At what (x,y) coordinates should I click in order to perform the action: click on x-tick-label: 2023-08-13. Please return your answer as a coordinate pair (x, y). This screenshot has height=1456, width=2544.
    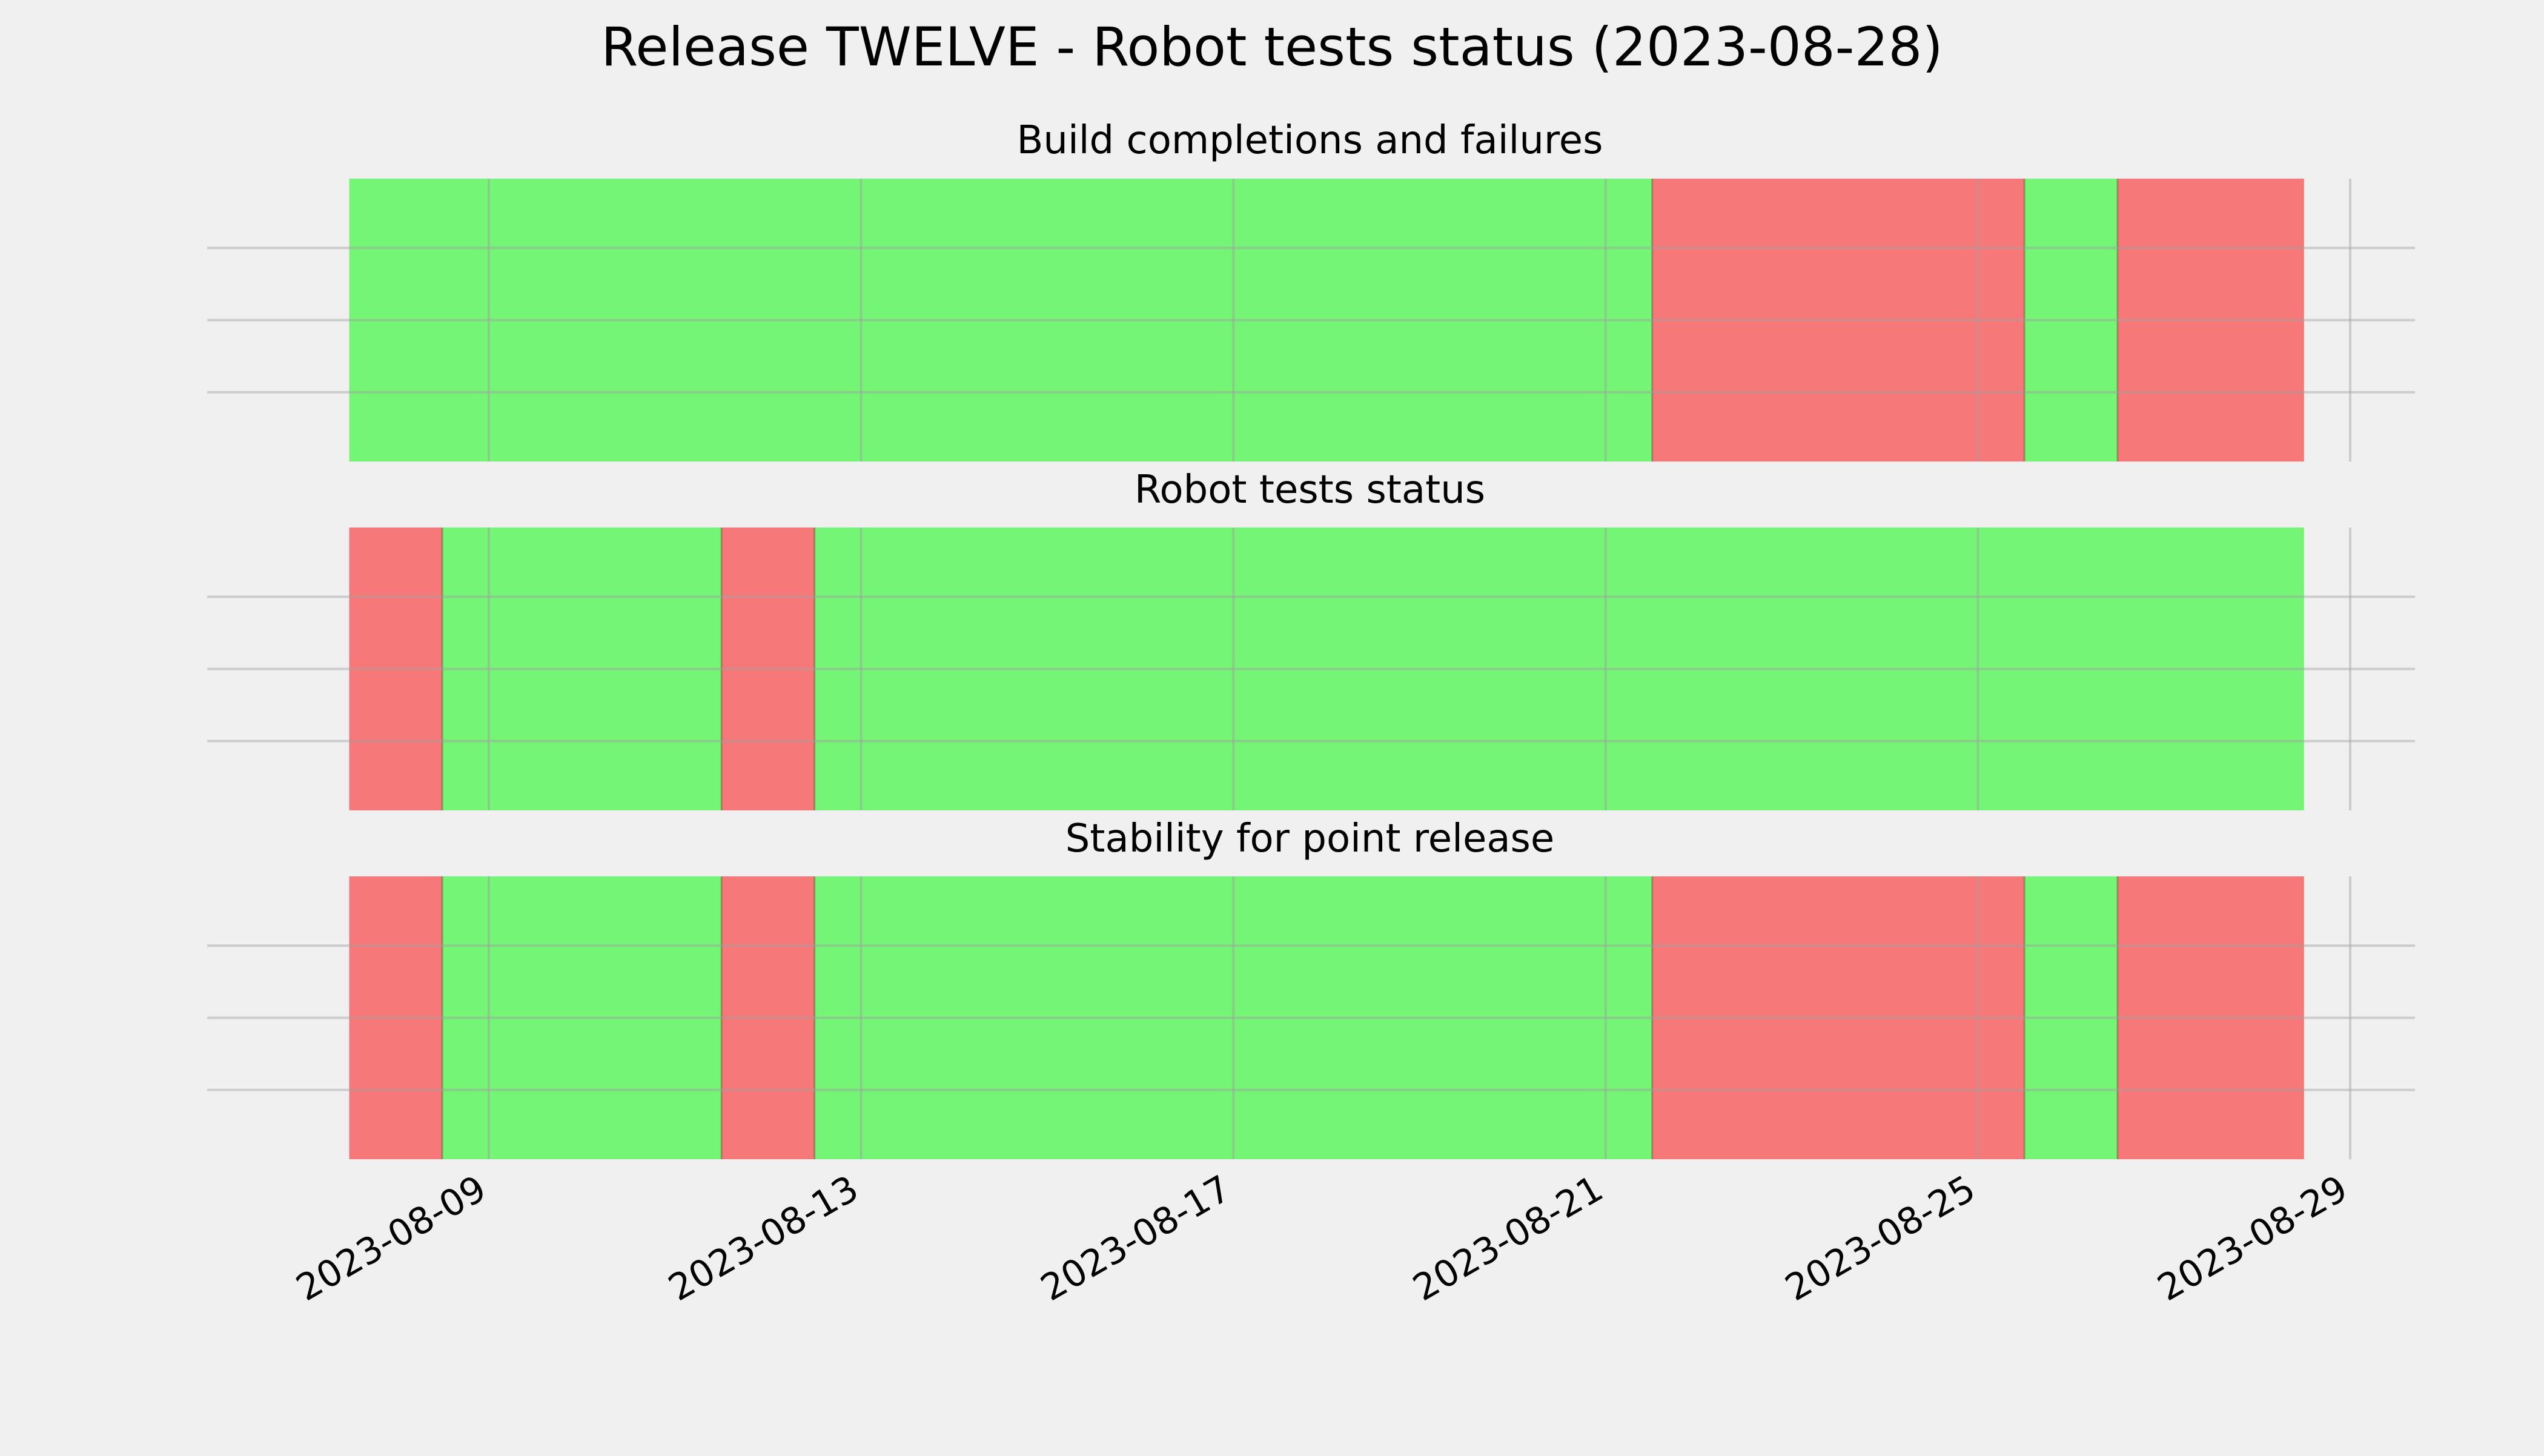
    Looking at the image, I should click on (763, 1238).